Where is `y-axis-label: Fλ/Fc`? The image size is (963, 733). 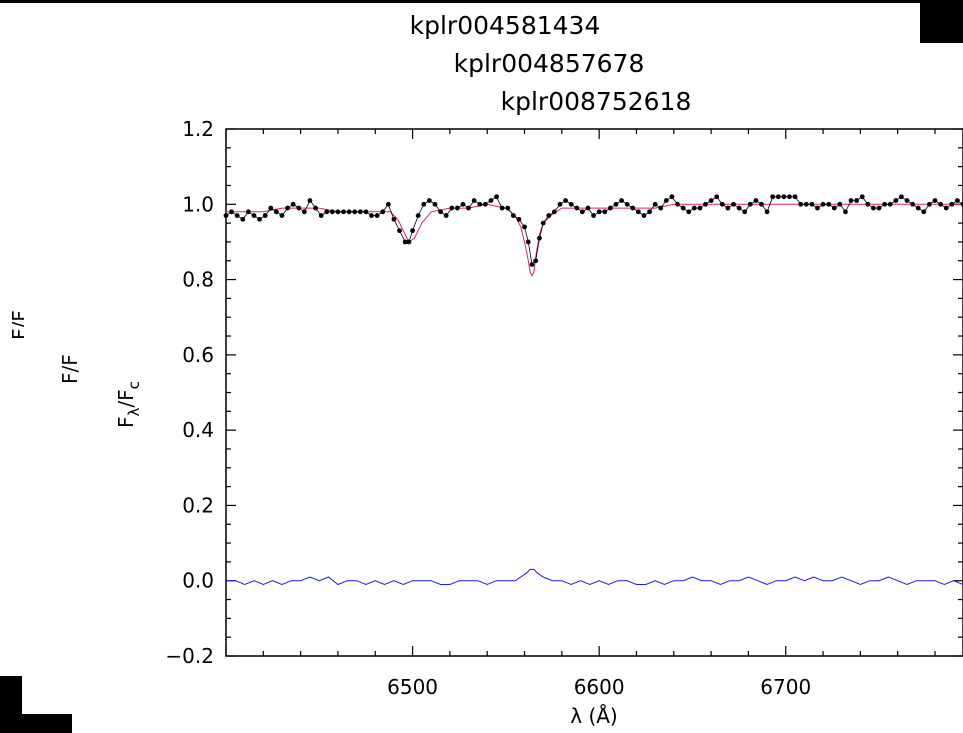 y-axis-label: Fλ/Fc is located at coordinates (128, 404).